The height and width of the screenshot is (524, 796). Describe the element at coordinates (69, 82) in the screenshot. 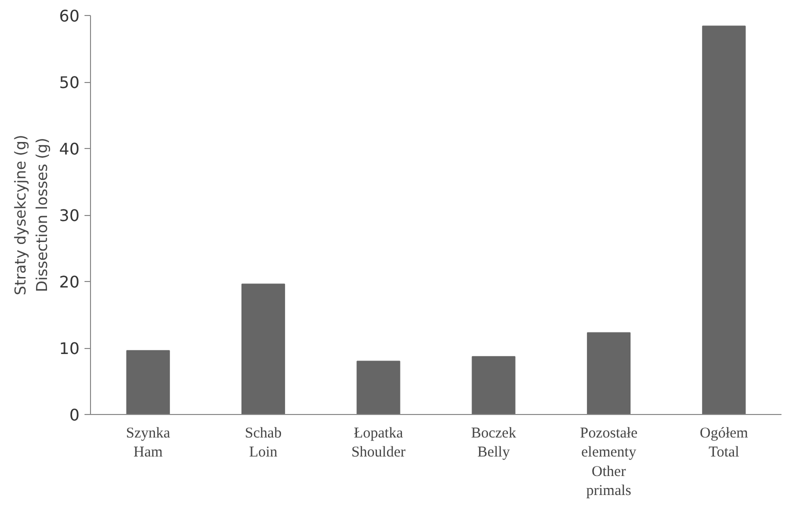

I see `y-tick-label: 50` at that location.